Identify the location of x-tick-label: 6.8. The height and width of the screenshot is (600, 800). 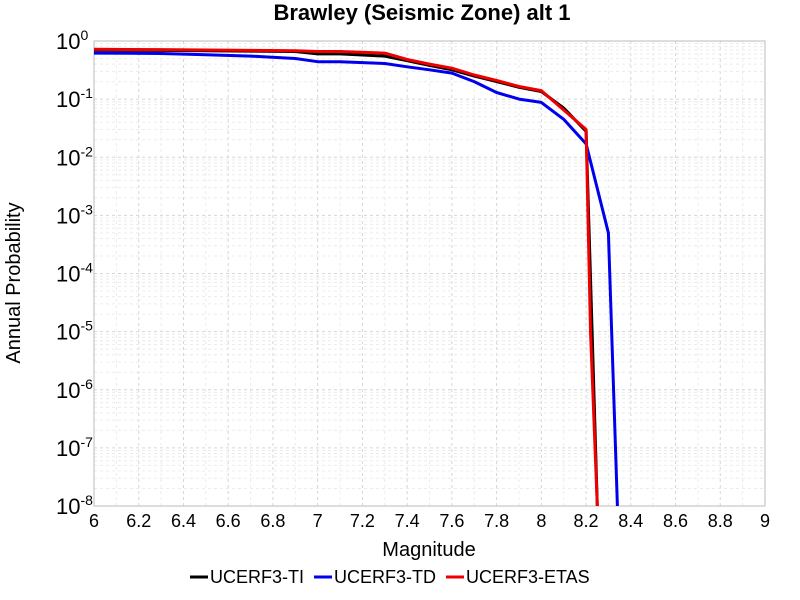
(272, 521).